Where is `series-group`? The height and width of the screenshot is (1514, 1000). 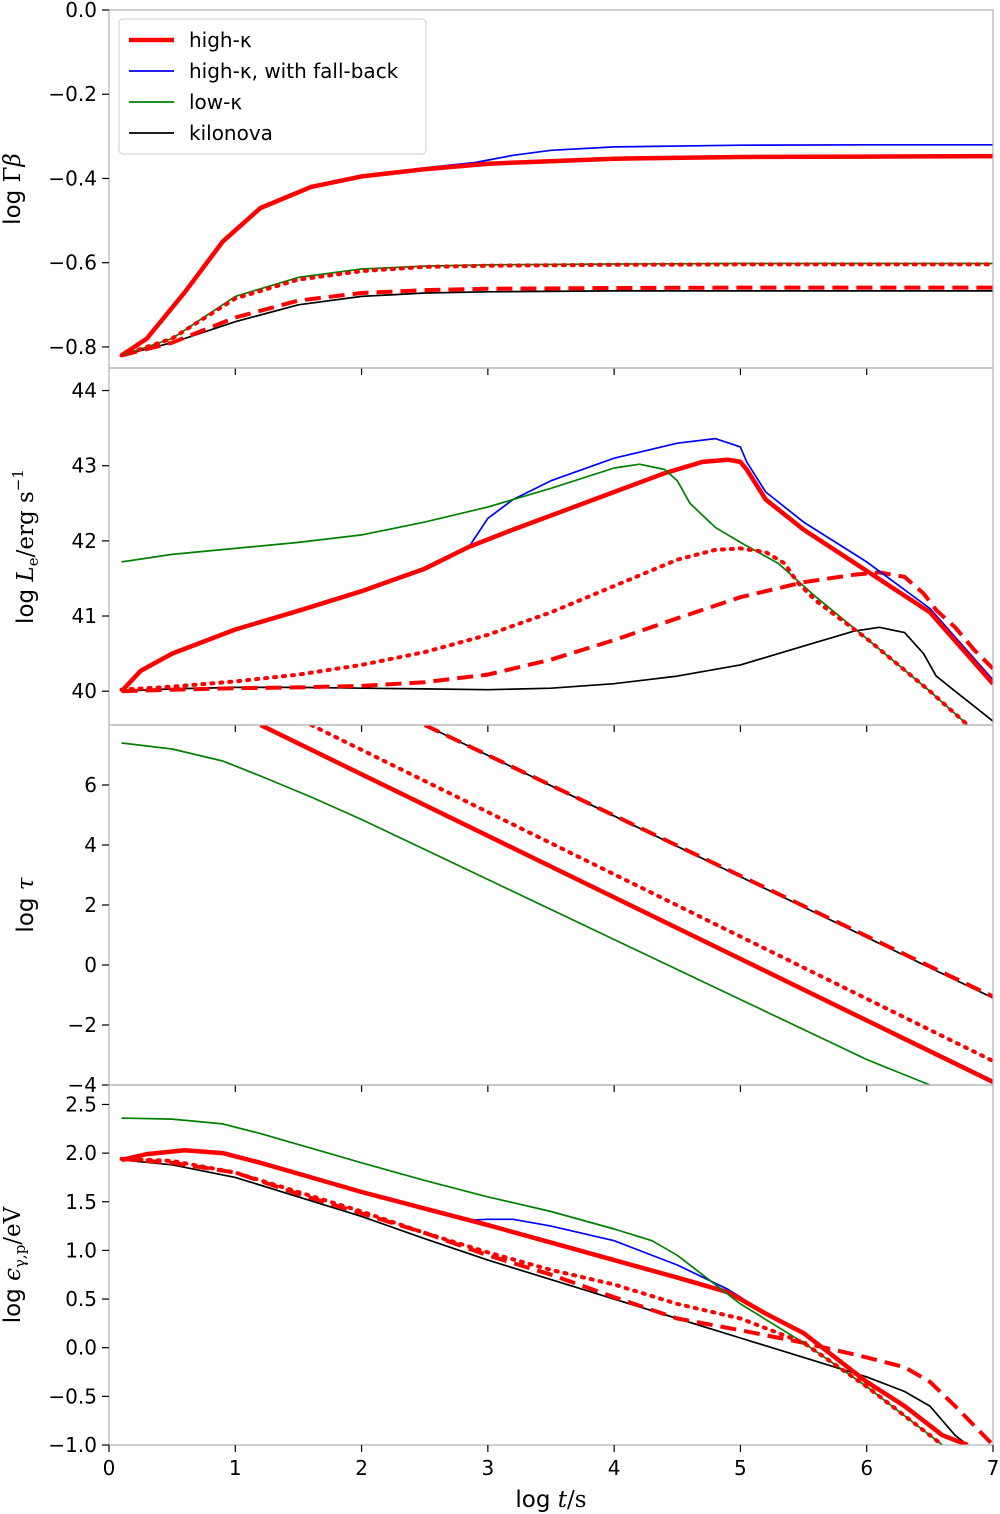
series-group is located at coordinates (556, 250).